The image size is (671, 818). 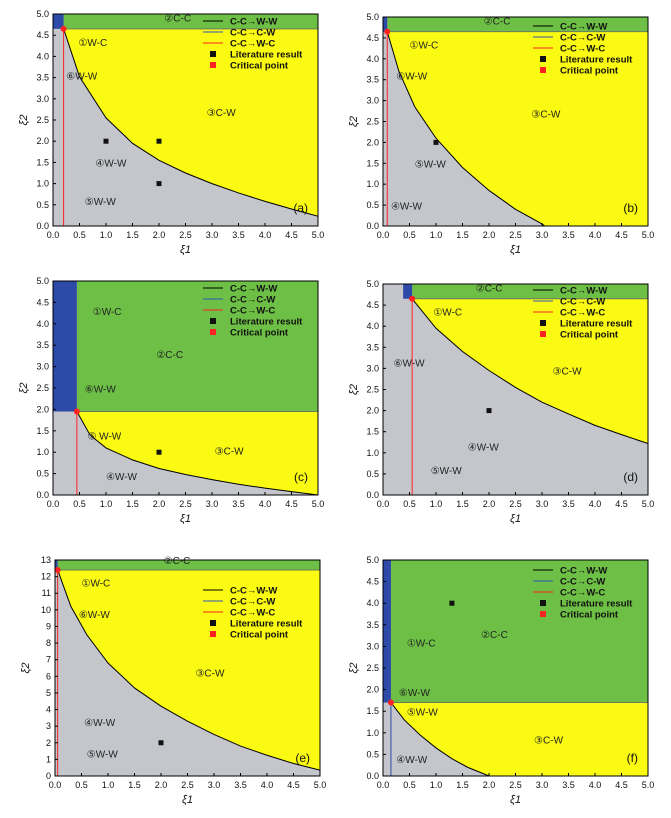 I want to click on critical-point, so click(x=63, y=28).